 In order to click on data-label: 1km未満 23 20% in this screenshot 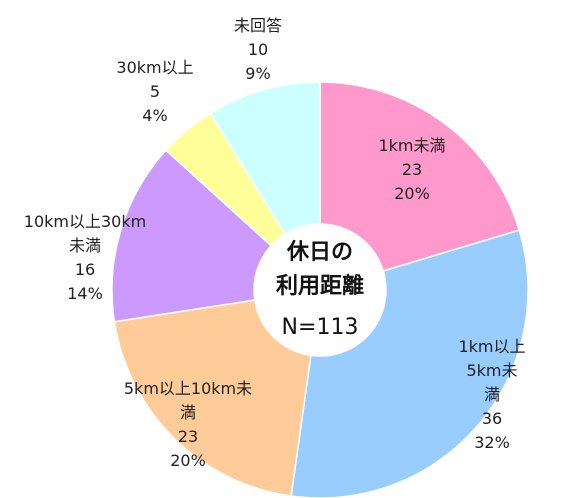, I will do `click(411, 170)`.